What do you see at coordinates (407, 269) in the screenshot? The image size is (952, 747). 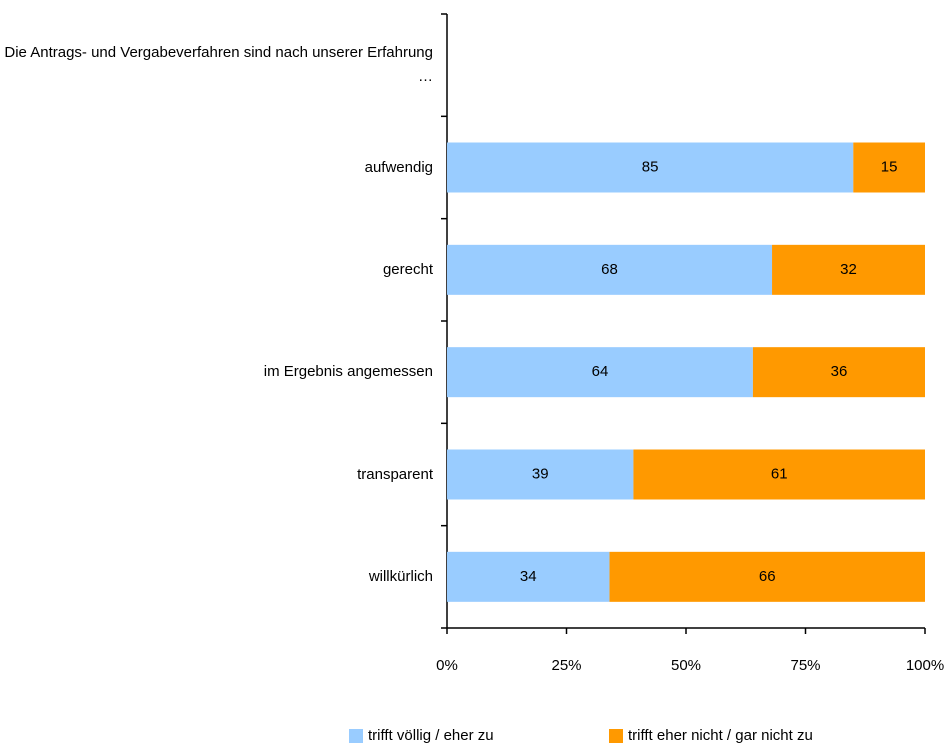 I see `category-label: gerecht` at bounding box center [407, 269].